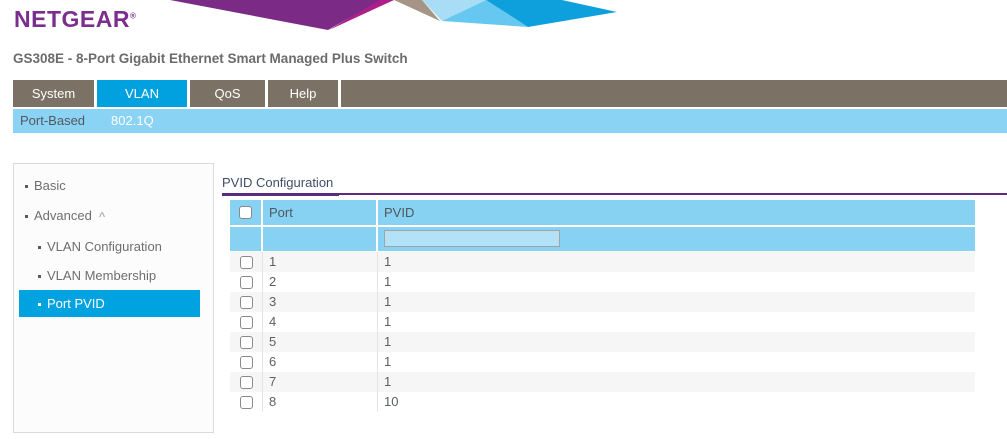 Image resolution: width=1007 pixels, height=439 pixels. I want to click on tab-help: Help, so click(304, 93).